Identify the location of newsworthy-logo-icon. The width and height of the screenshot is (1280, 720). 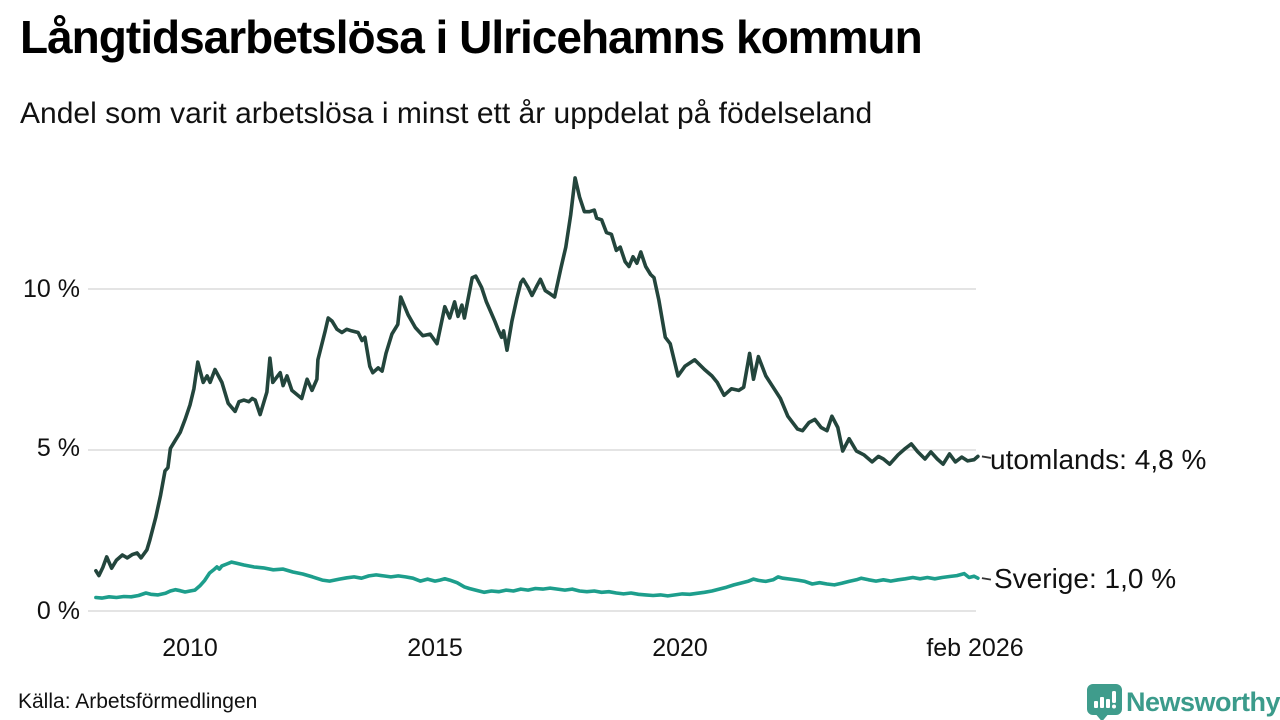
(1104, 702).